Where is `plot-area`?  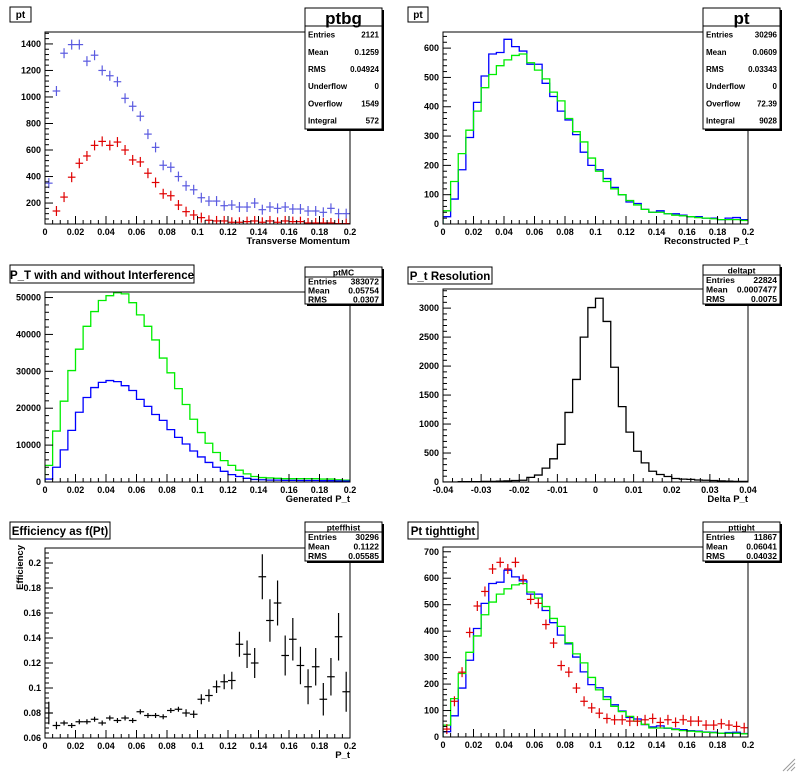
plot-area is located at coordinates (197, 131).